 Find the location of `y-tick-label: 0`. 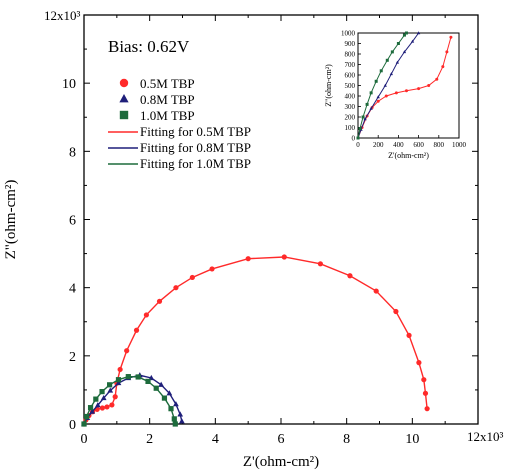

y-tick-label: 0 is located at coordinates (72, 425).